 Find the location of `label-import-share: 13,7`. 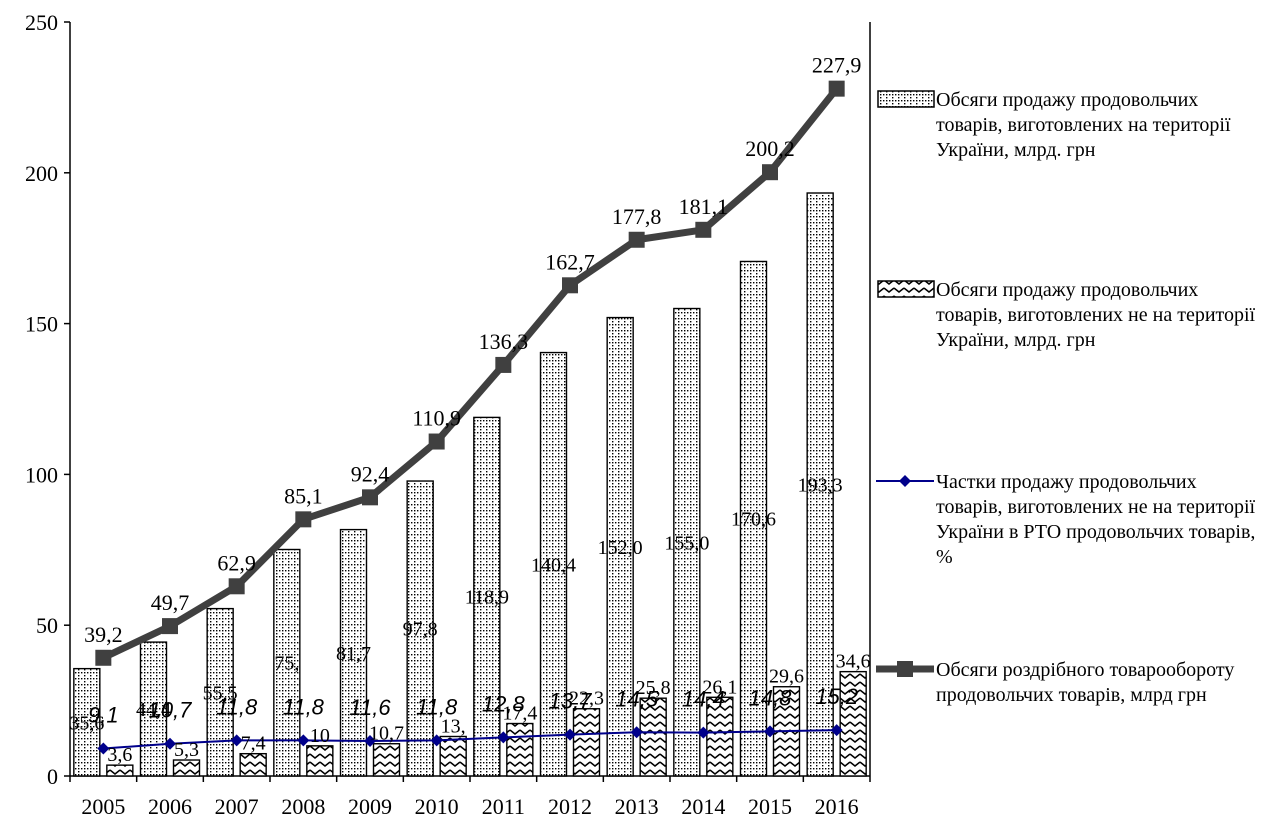

label-import-share: 13,7 is located at coordinates (571, 701).